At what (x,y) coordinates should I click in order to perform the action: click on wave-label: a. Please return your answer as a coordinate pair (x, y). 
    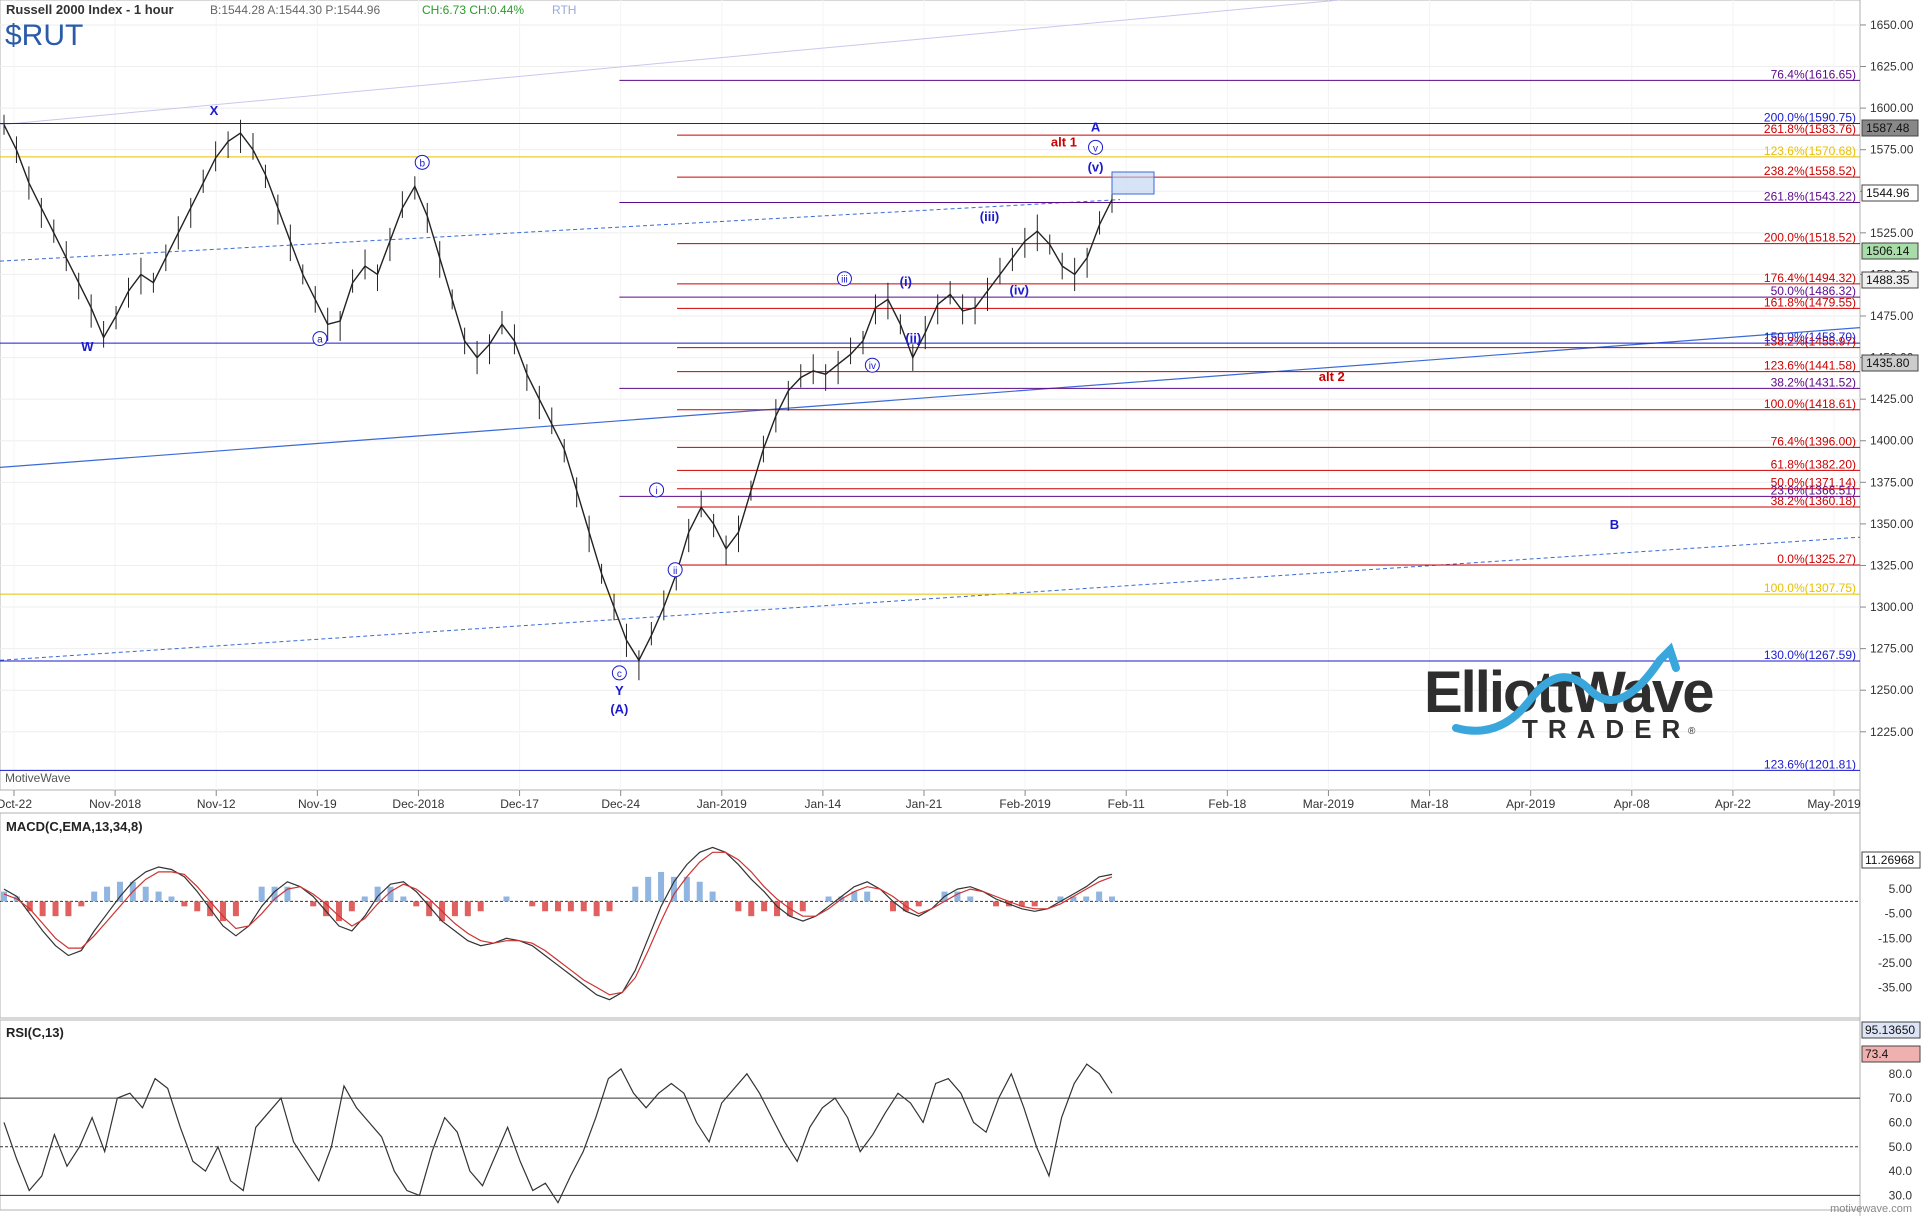
    Looking at the image, I should click on (320, 340).